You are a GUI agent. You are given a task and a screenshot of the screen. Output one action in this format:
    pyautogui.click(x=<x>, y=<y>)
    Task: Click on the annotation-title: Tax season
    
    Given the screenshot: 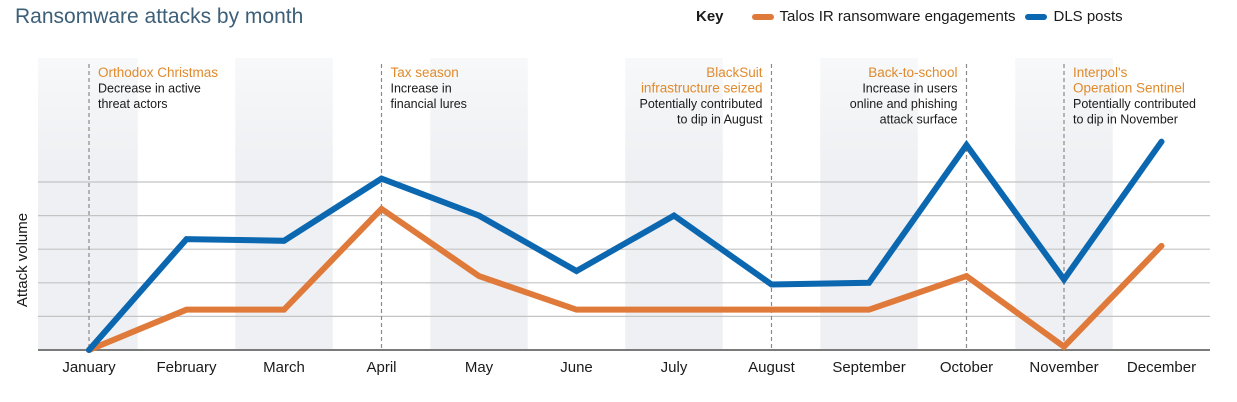 What is the action you would take?
    pyautogui.click(x=425, y=72)
    